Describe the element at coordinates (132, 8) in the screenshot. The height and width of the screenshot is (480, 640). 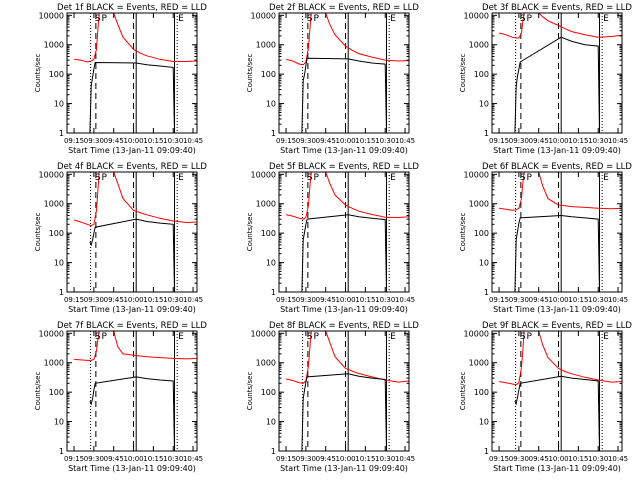
I see `panel-title: Det 1f BLACK = Events, RED = LLD` at that location.